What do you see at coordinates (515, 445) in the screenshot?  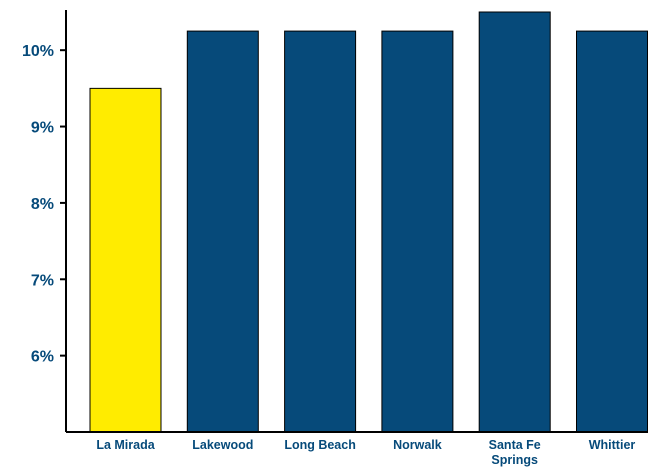 I see `x-category-label-line: Santa Fe` at bounding box center [515, 445].